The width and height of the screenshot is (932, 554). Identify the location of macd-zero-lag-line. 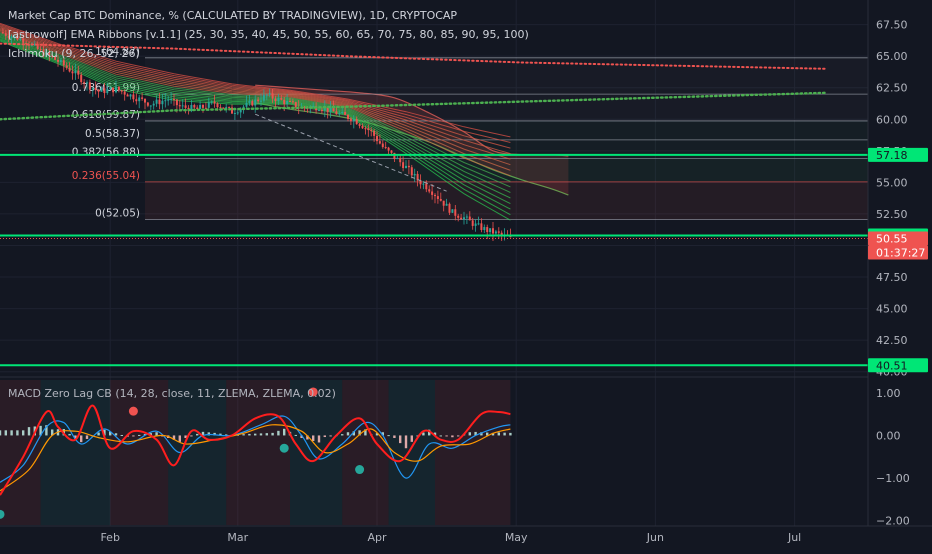
(255, 450).